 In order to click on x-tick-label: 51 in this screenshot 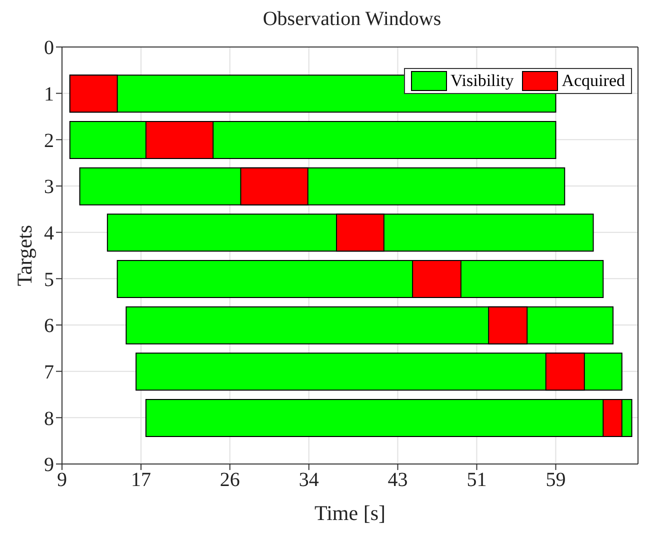, I will do `click(476, 480)`.